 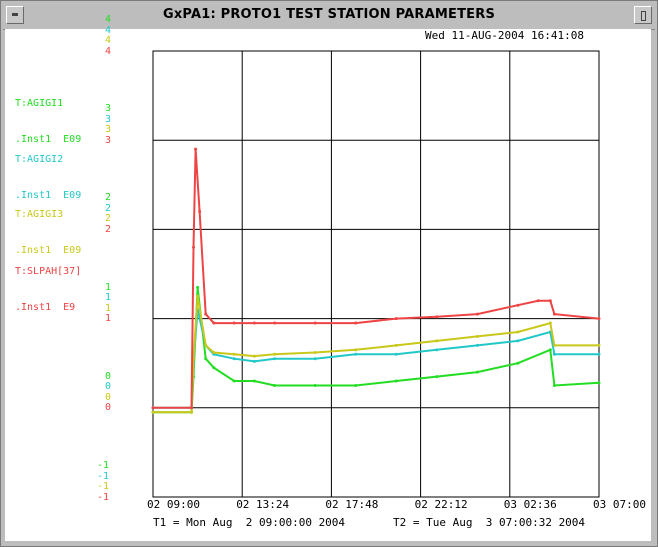 I want to click on x-tick-label: 03 07:00, so click(x=619, y=504).